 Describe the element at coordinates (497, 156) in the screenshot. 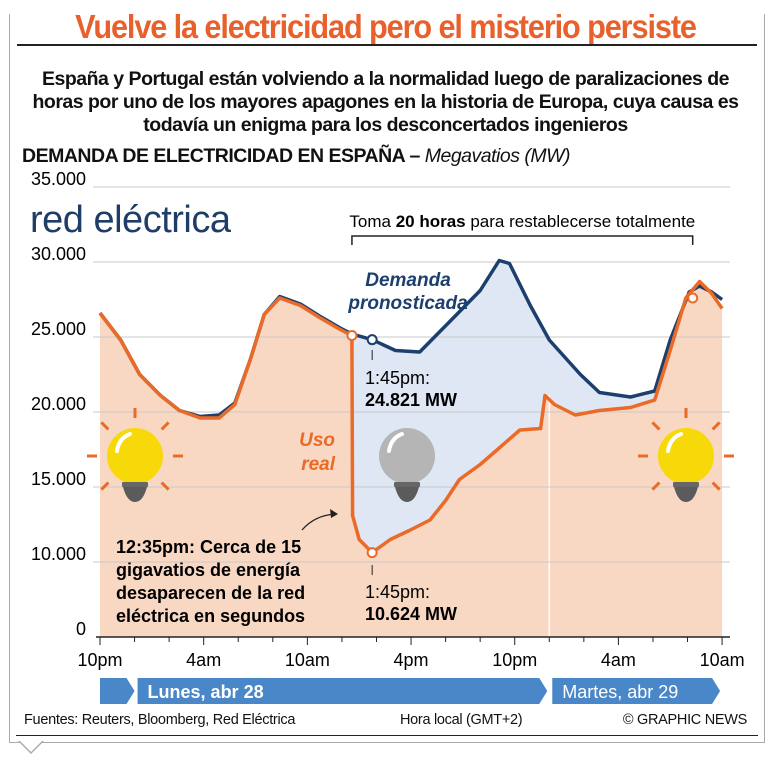

I see `chart-unit: Megavatios (MW)` at that location.